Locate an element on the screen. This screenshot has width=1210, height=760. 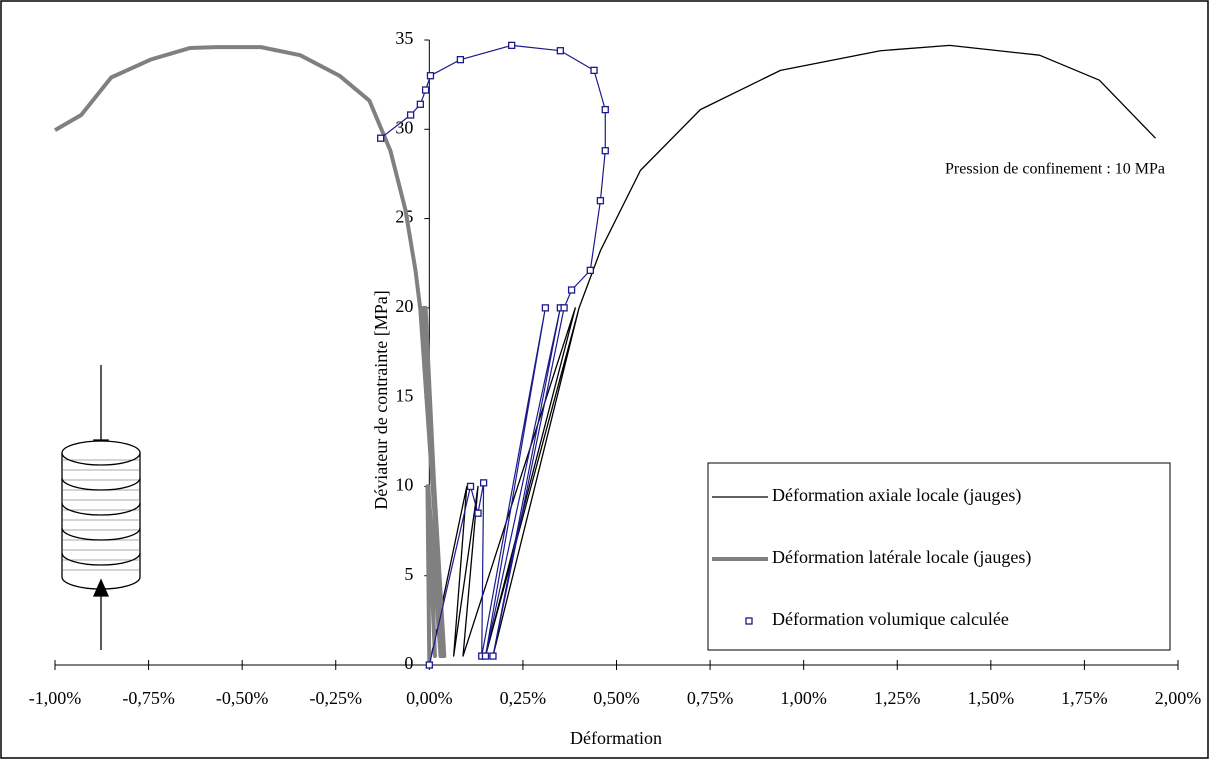
legend-box is located at coordinates (939, 556).